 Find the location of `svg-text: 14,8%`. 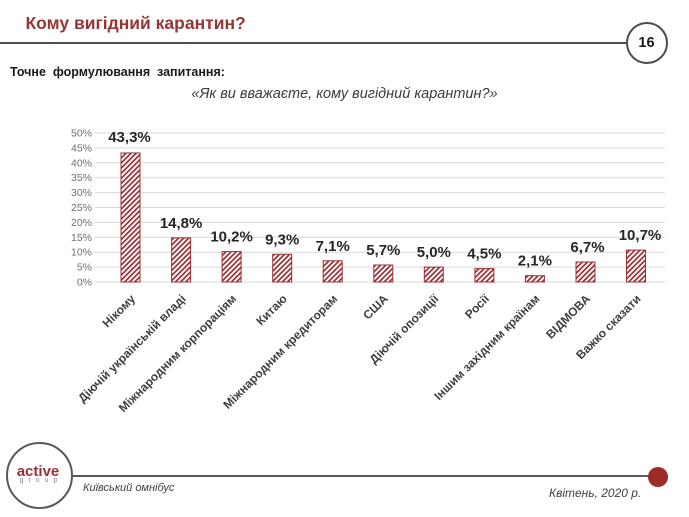

svg-text: 14,8% is located at coordinates (181, 223).